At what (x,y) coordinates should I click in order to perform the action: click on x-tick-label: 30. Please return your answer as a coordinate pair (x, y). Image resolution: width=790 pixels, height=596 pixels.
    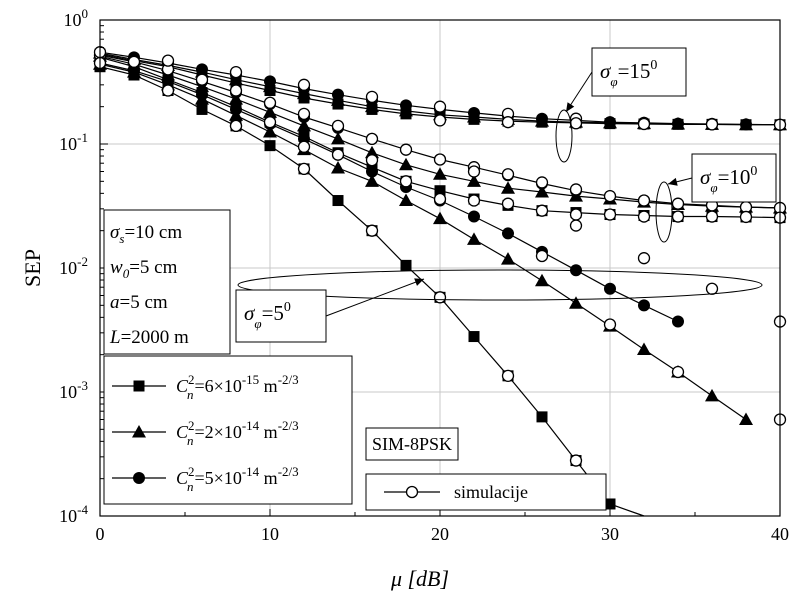
    Looking at the image, I should click on (610, 534).